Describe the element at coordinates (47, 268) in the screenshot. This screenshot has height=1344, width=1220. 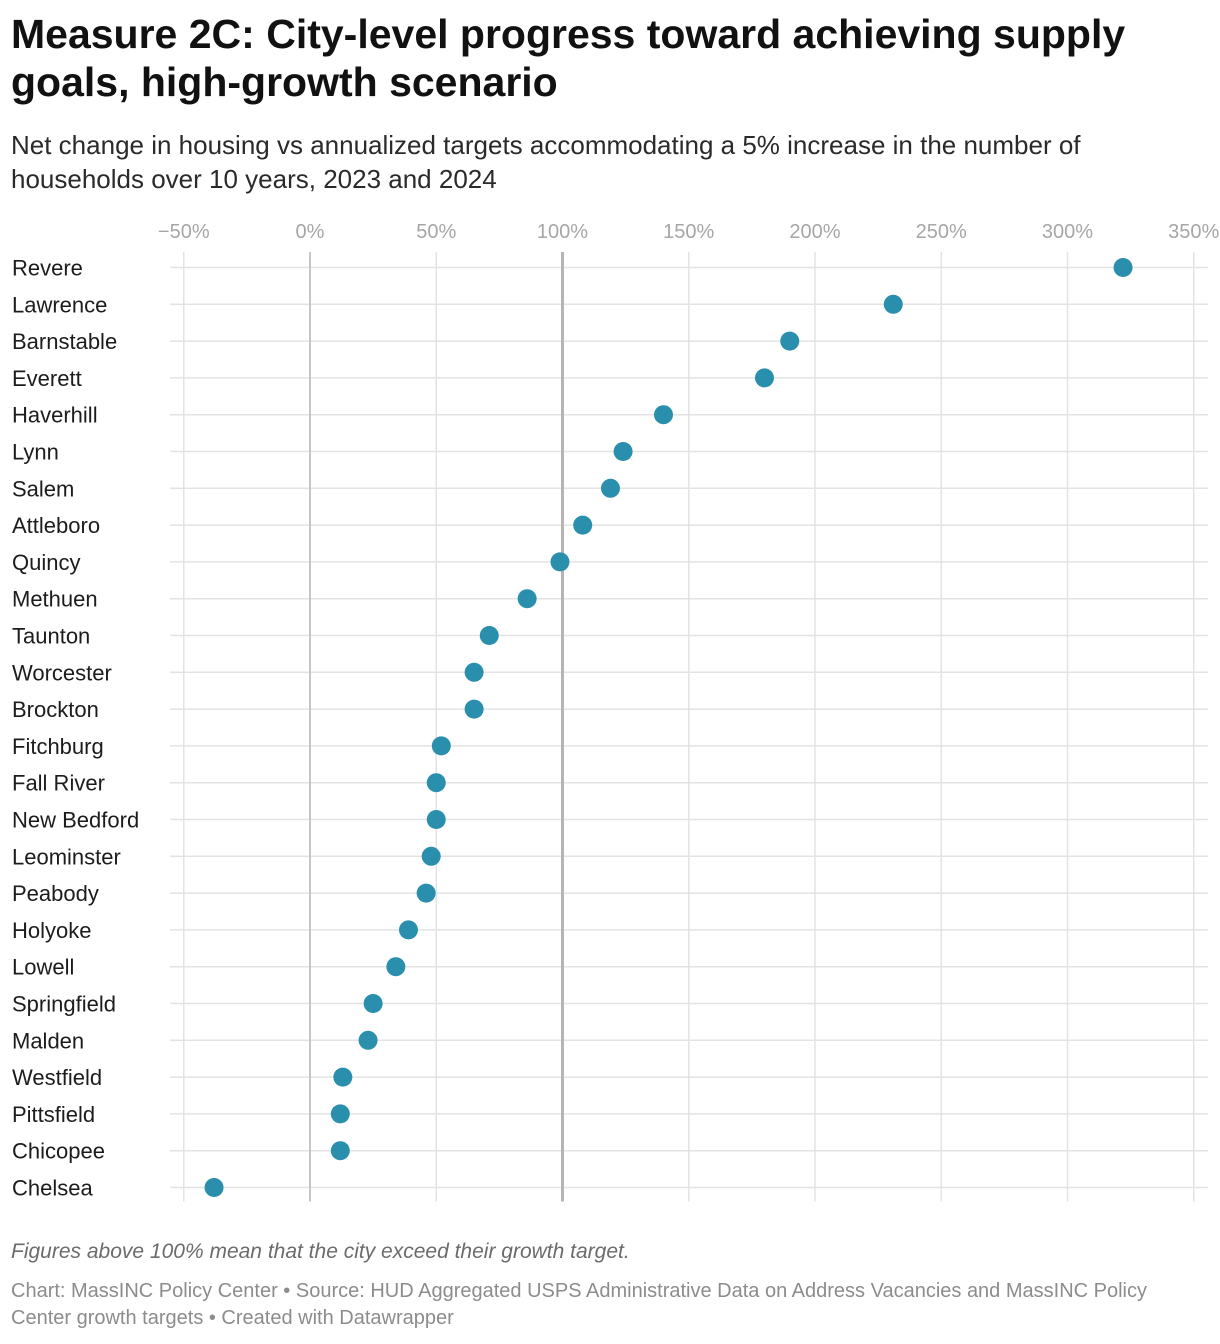
I see `city-label: Revere` at that location.